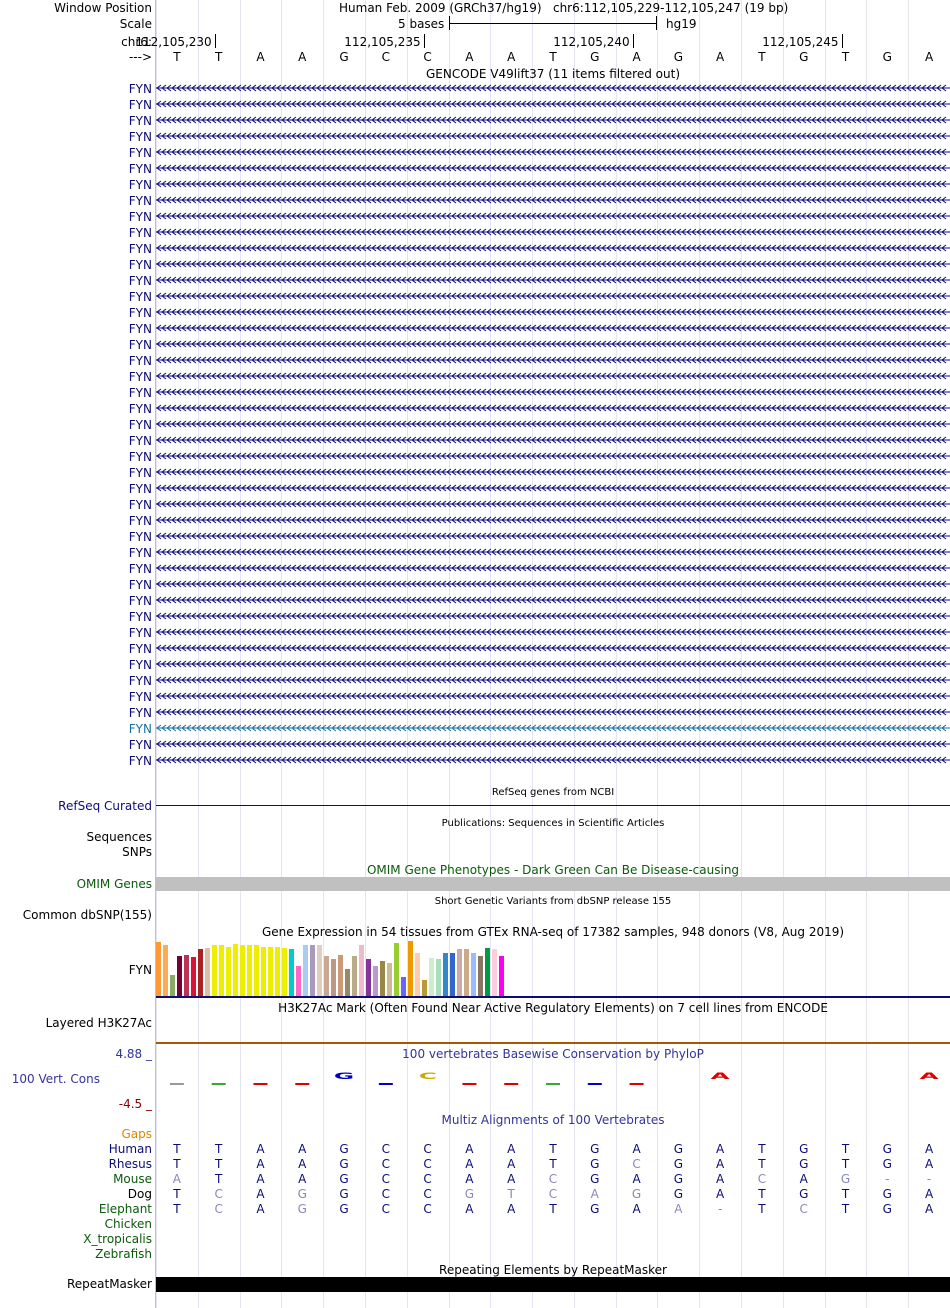  Describe the element at coordinates (130, 1149) in the screenshot. I see `multiz-species-label: Human` at that location.